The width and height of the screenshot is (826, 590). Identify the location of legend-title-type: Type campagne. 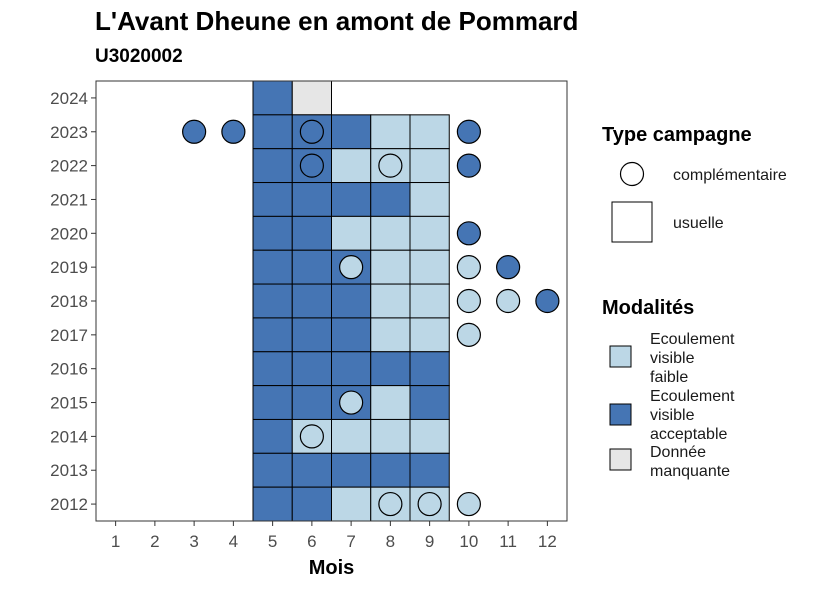
(677, 135).